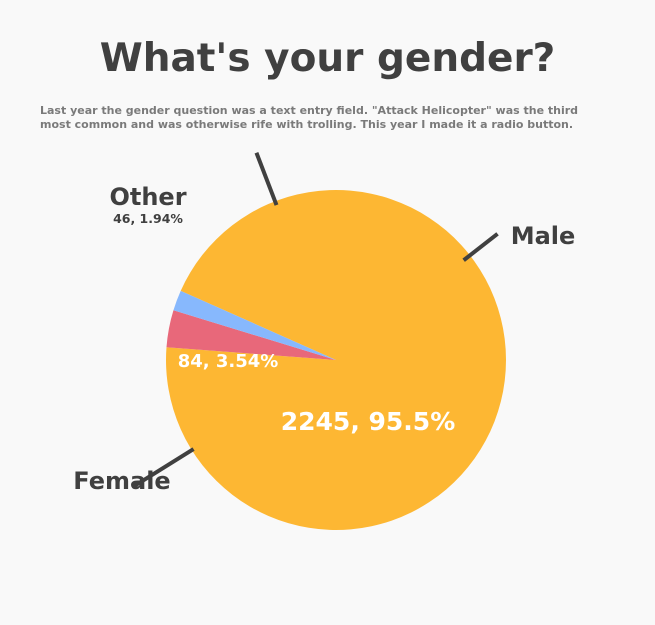 The image size is (655, 625). I want to click on leader-line-female, so click(164, 467).